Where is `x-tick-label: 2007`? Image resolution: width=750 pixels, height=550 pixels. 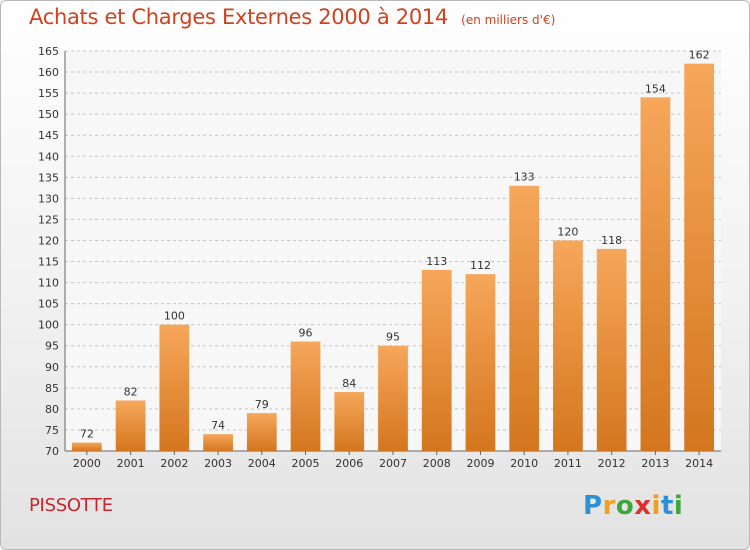 x-tick-label: 2007 is located at coordinates (393, 463).